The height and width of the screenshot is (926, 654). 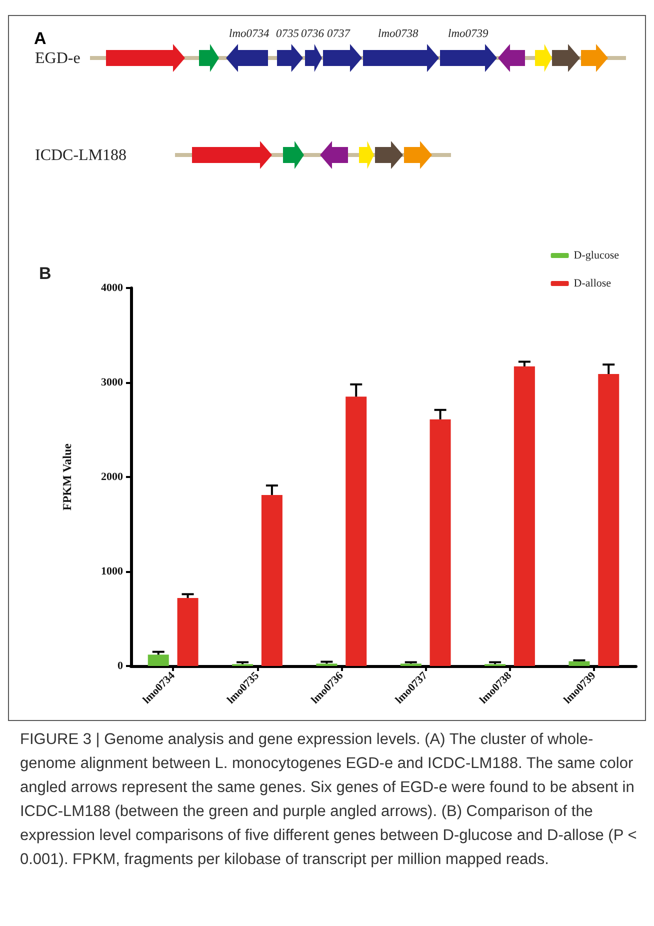 What do you see at coordinates (597, 256) in the screenshot?
I see `legend-label: D-glucose` at bounding box center [597, 256].